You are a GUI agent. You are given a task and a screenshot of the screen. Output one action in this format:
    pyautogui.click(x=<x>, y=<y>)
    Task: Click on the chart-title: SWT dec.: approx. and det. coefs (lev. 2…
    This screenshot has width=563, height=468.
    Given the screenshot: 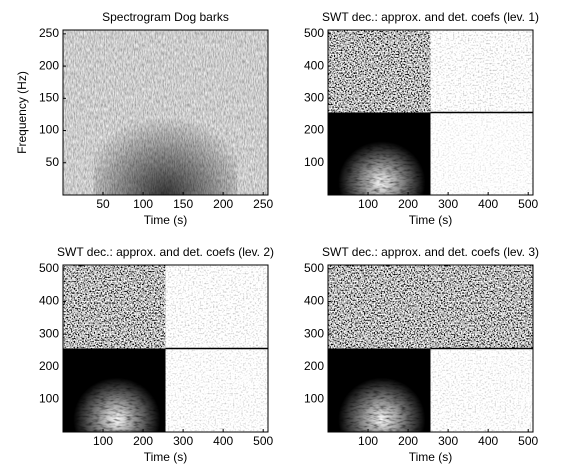 What is the action you would take?
    pyautogui.click(x=165, y=252)
    